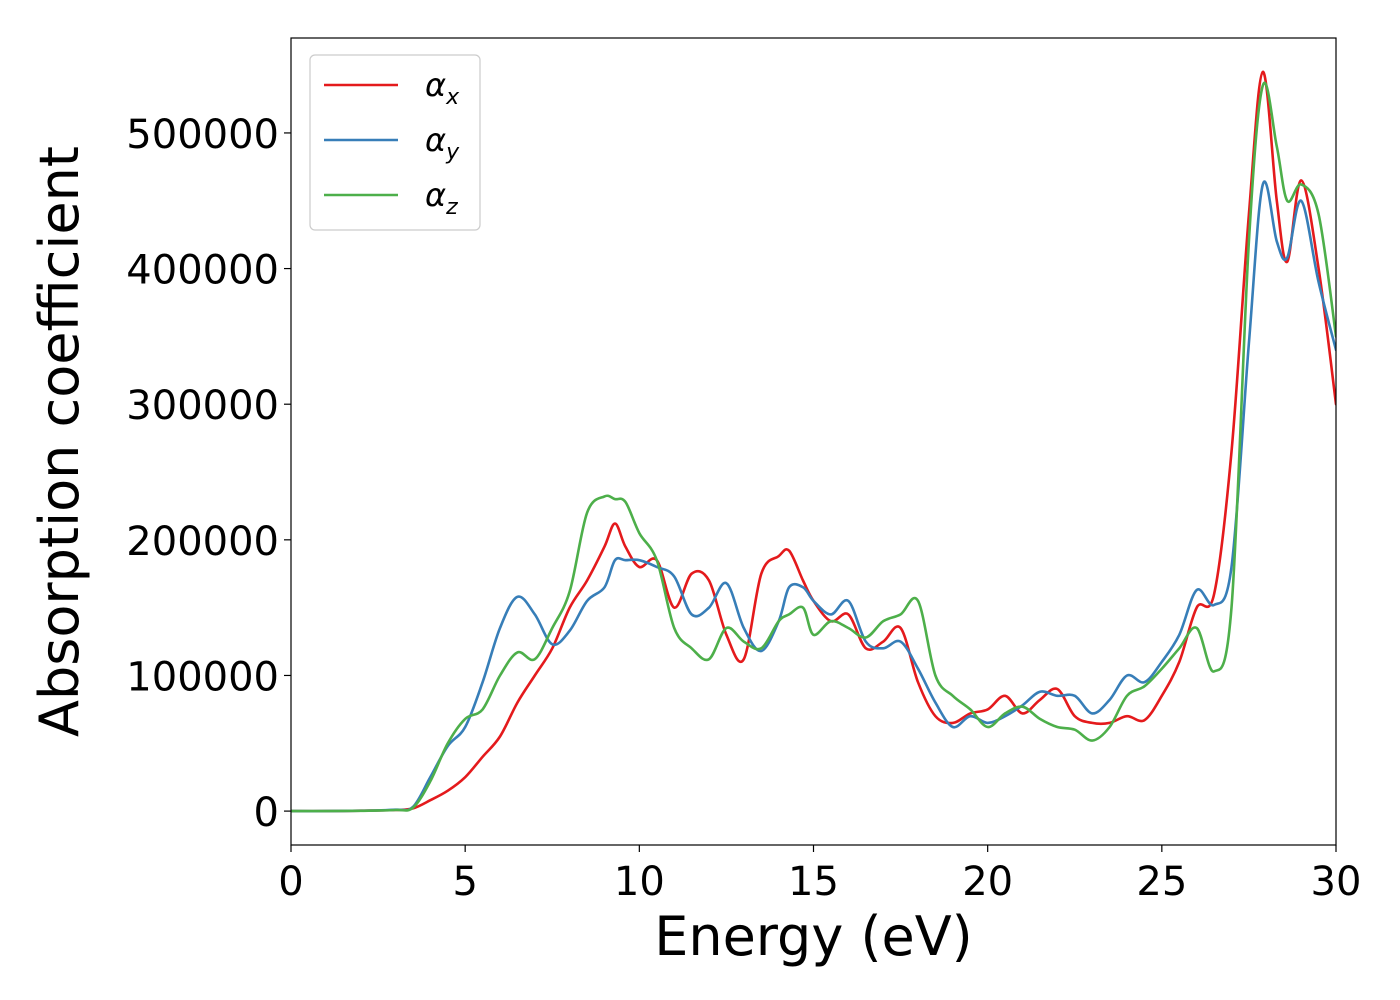 Image resolution: width=1400 pixels, height=1000 pixels. Describe the element at coordinates (441, 198) in the screenshot. I see `legend-label-z: αz` at that location.